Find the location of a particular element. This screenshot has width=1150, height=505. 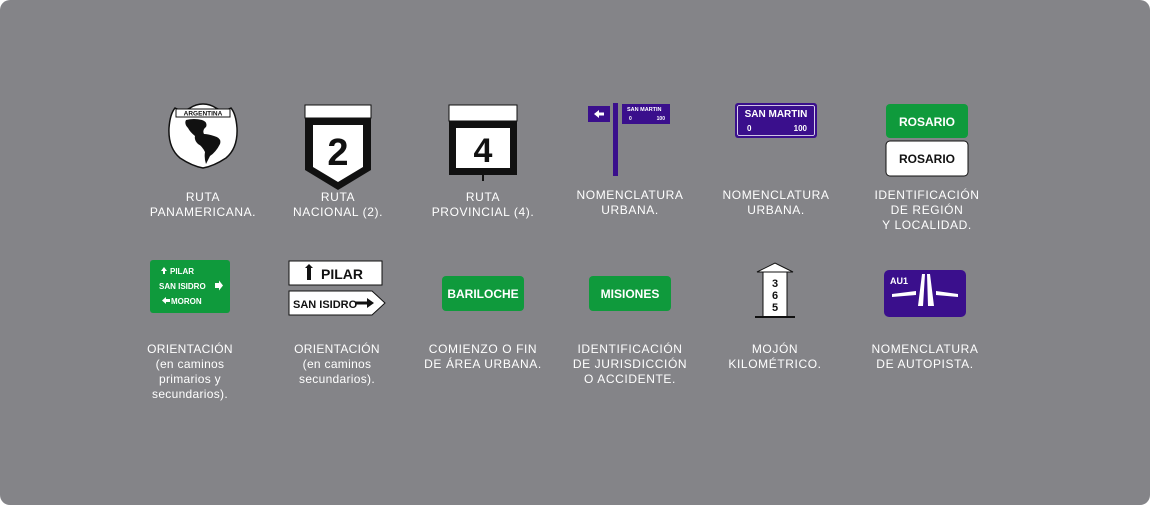

pole-from: 0 is located at coordinates (630, 119).